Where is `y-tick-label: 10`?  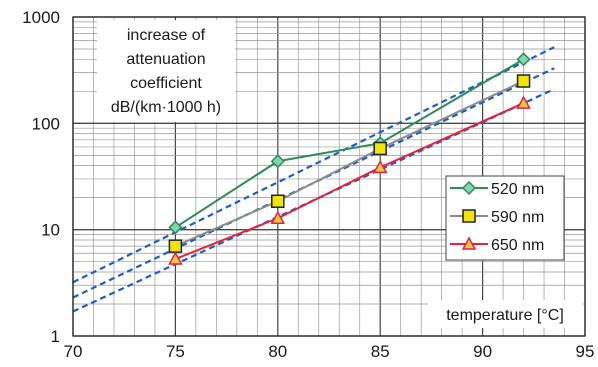 y-tick-label: 10 is located at coordinates (50, 230).